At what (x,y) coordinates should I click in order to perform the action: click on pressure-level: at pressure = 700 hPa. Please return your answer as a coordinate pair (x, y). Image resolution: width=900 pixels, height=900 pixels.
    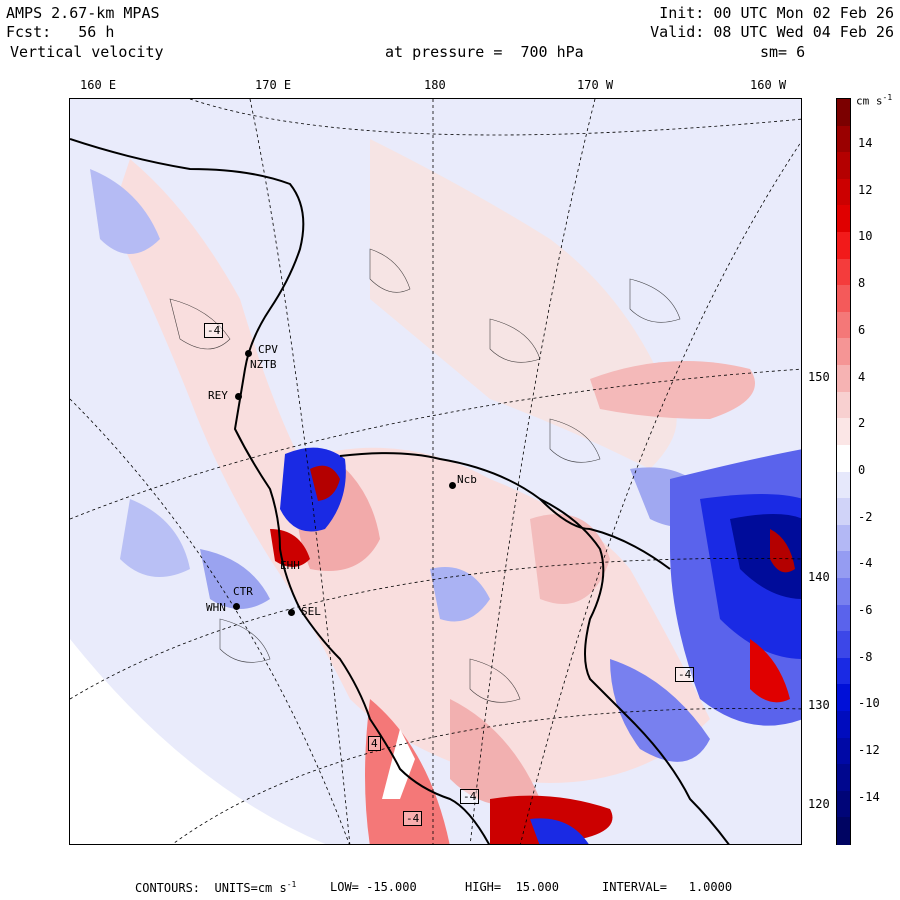
    Looking at the image, I should click on (484, 52).